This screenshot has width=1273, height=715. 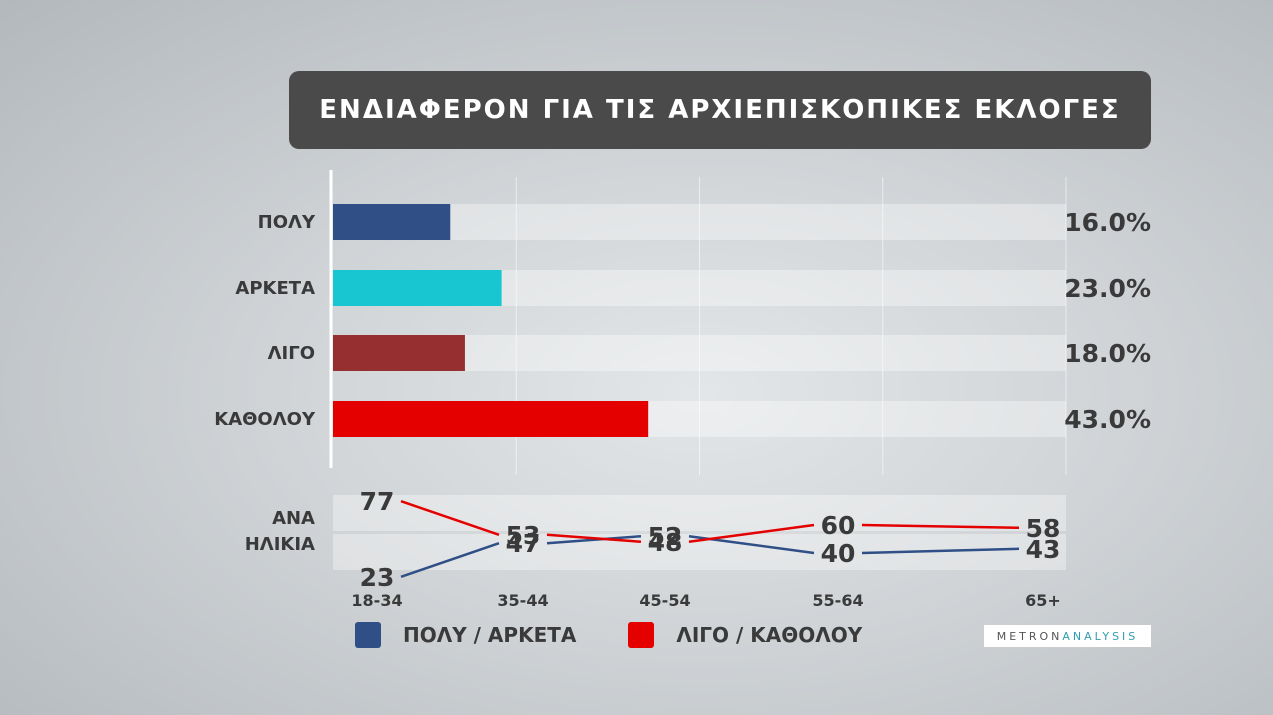 What do you see at coordinates (1100, 636) in the screenshot?
I see `logo-part2: ANALYSIS` at bounding box center [1100, 636].